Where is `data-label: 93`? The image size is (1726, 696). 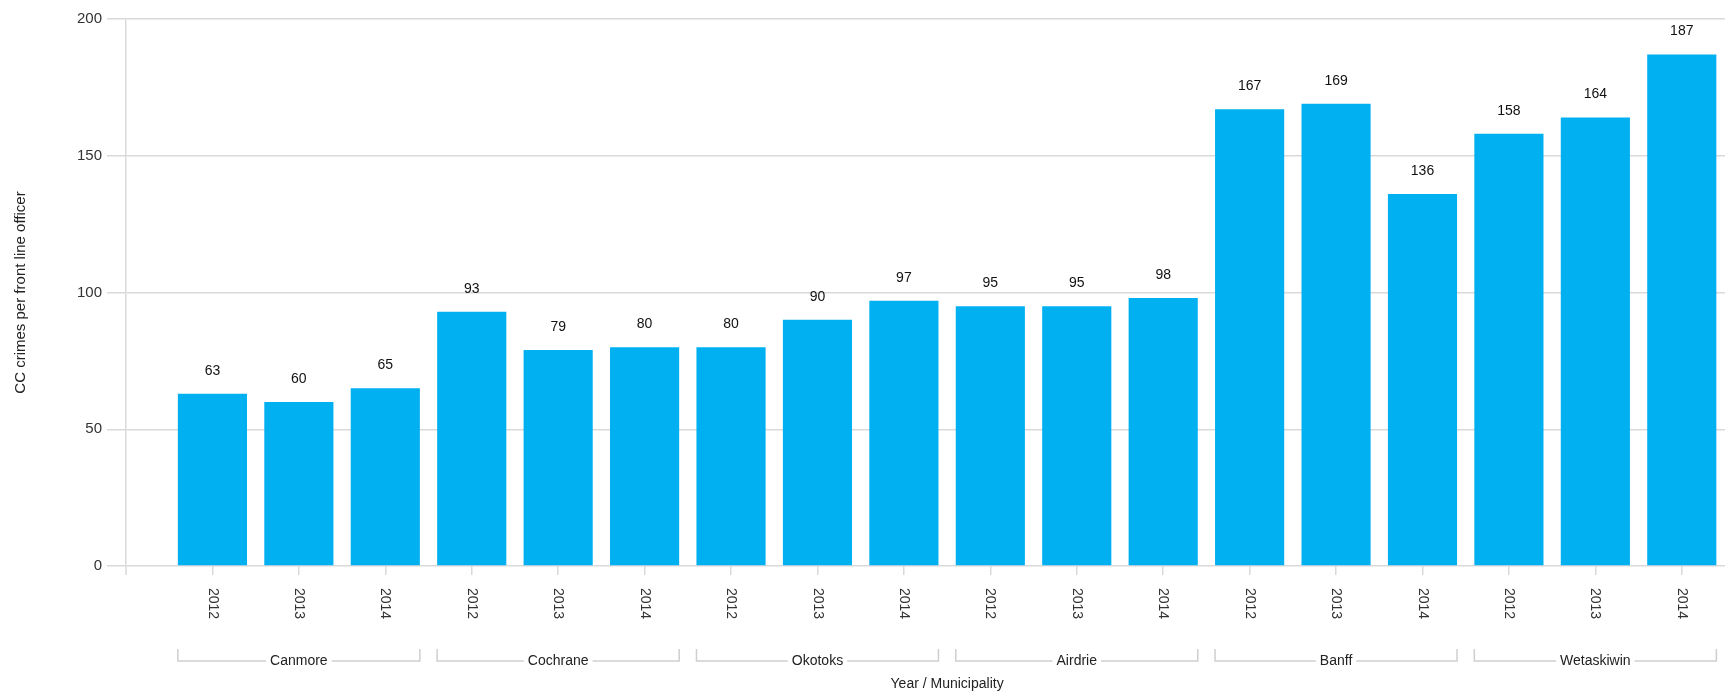
data-label: 93 is located at coordinates (471, 287).